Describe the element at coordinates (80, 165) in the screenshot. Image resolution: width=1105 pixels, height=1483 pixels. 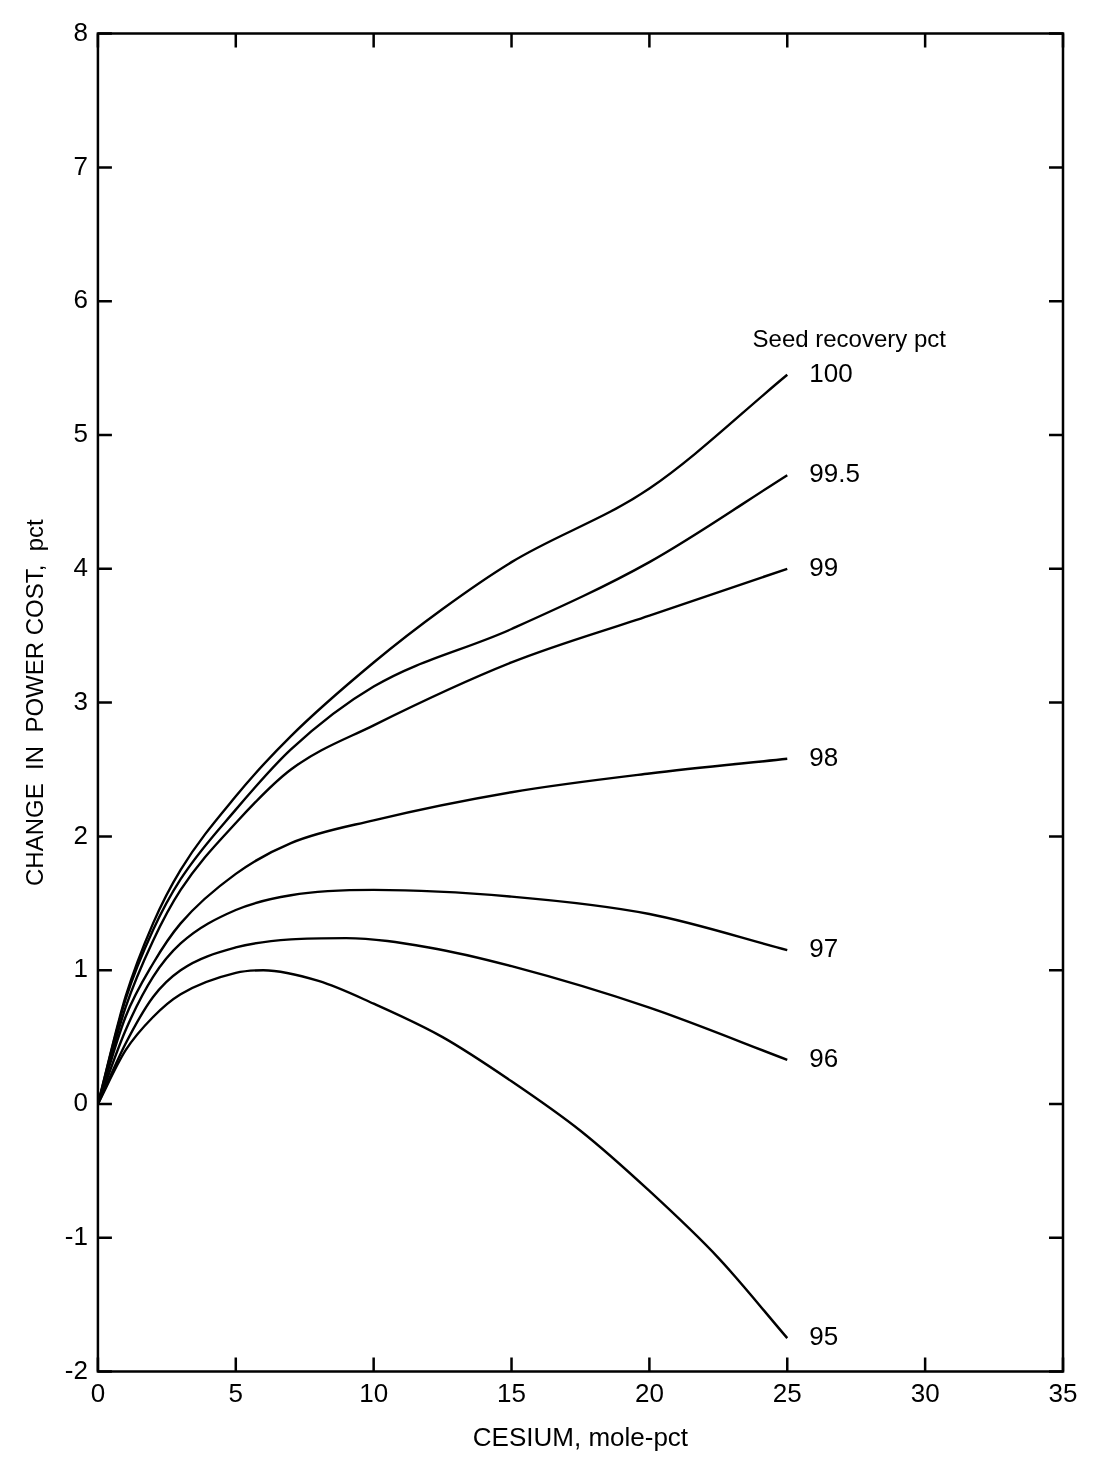
I see `y-tick-label: 7` at that location.